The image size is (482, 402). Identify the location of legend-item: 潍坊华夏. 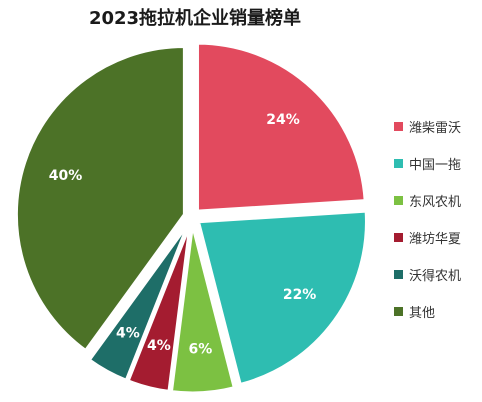
(437, 237).